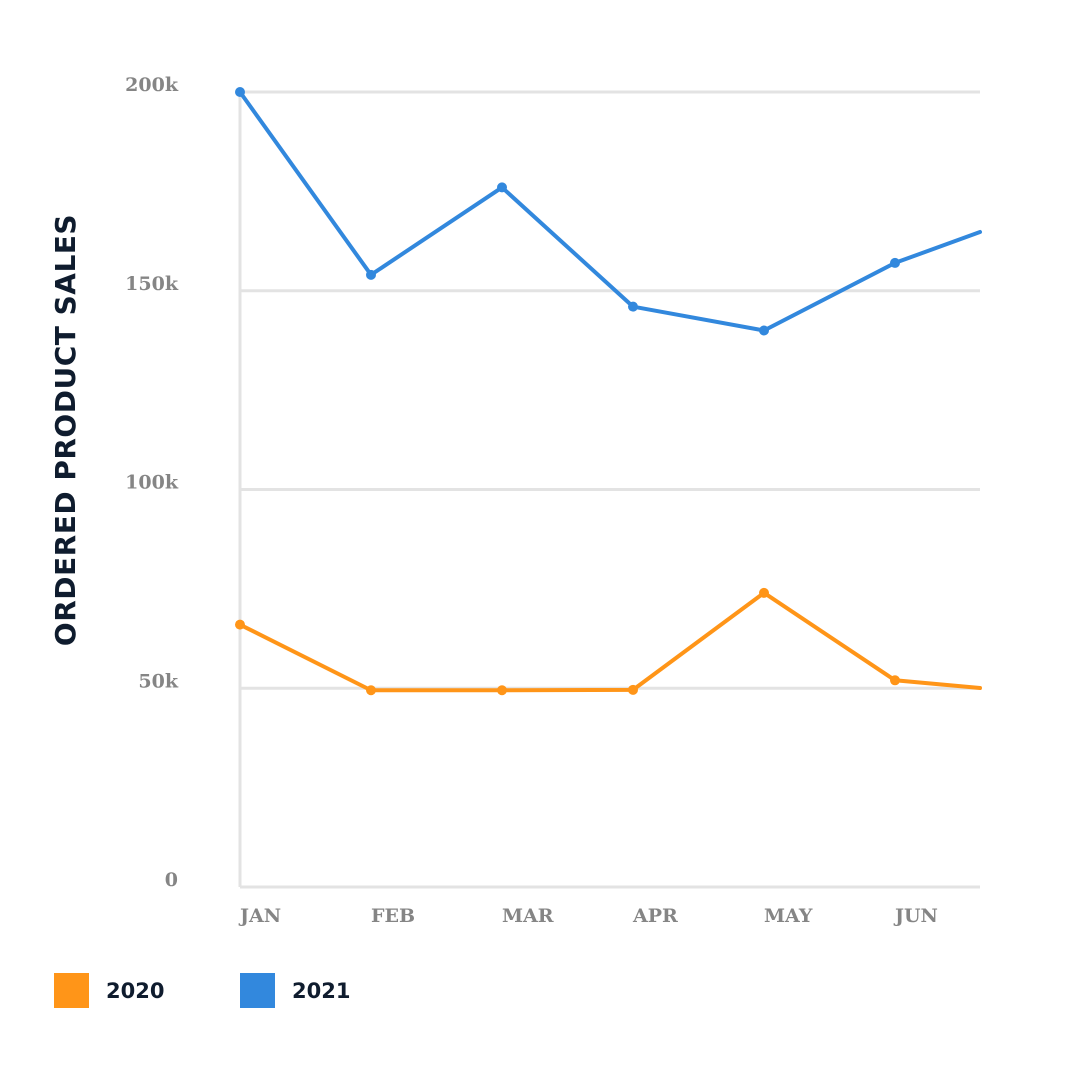 This screenshot has width=1081, height=1081. What do you see at coordinates (202, 990) in the screenshot?
I see `legend: 2020 2021` at bounding box center [202, 990].